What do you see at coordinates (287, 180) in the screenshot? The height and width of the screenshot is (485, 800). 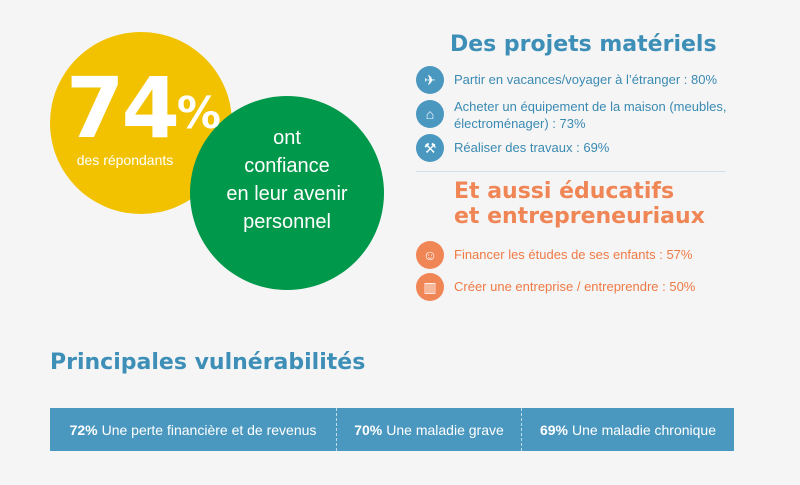 I see `confidence-text: ont confiance en leur avenir personnel` at bounding box center [287, 180].